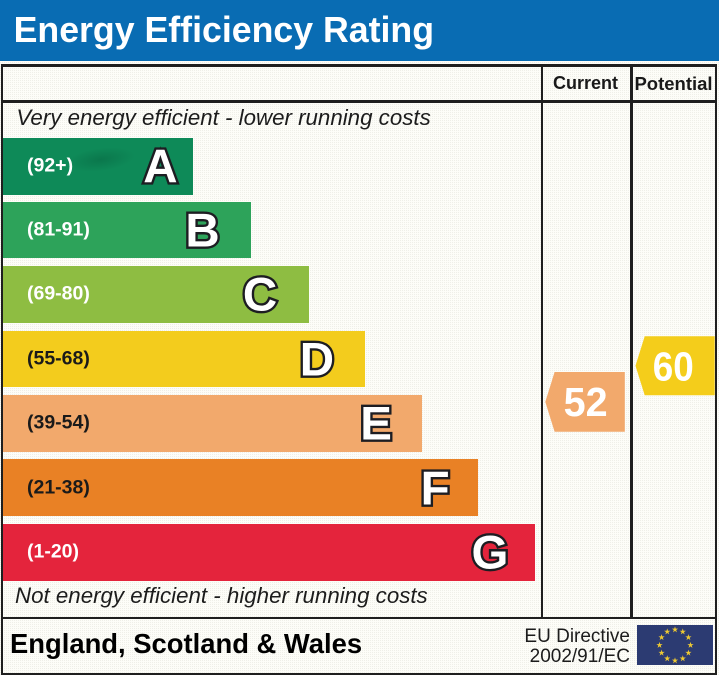 The image size is (719, 675). I want to click on svg-text: 60, so click(673, 367).